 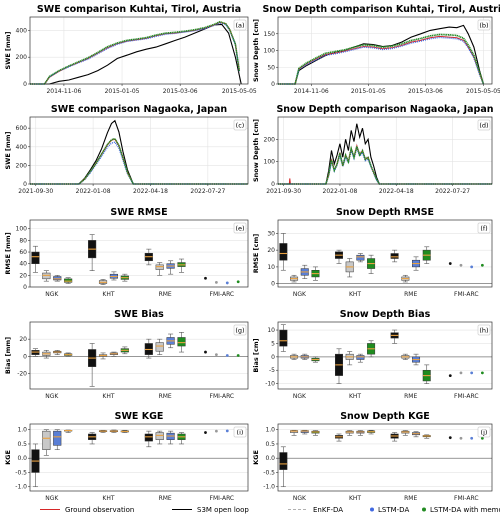 What do you see at coordinates (165, 294) in the screenshot?
I see `category-label: RME` at bounding box center [165, 294].